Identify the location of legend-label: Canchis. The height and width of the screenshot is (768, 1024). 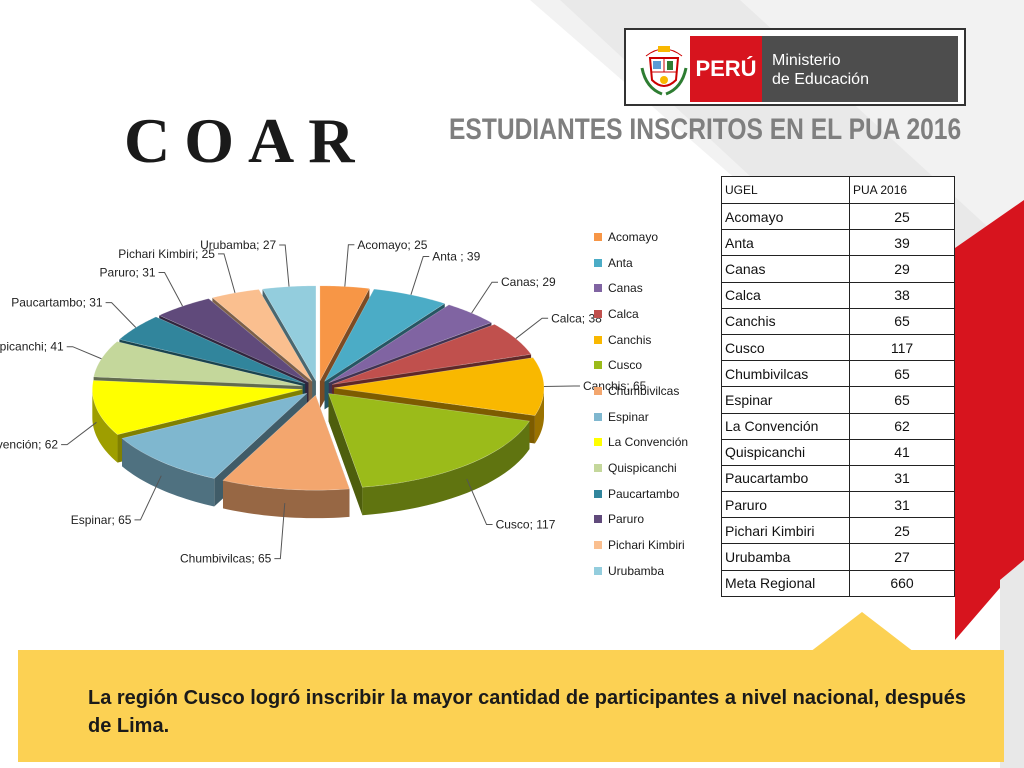
(630, 339).